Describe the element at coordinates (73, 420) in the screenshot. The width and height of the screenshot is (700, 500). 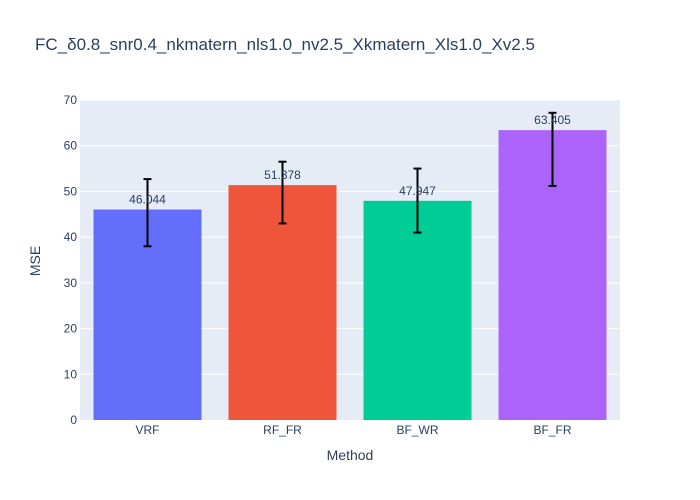
I see `y-tick-label: 0` at that location.